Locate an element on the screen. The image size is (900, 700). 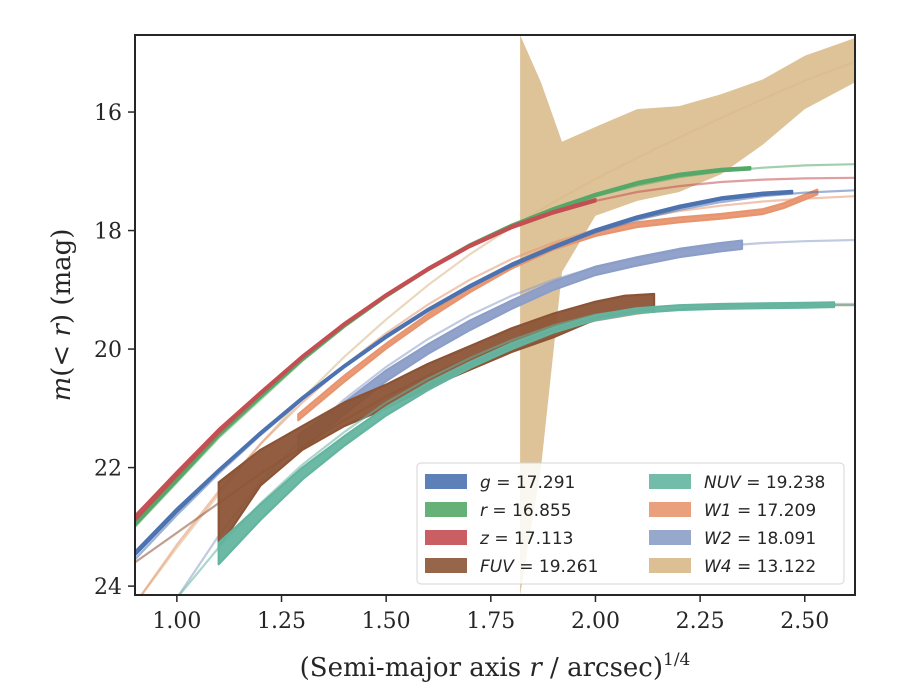
legend-label-nuv: NUV = 19.238 is located at coordinates (764, 483).